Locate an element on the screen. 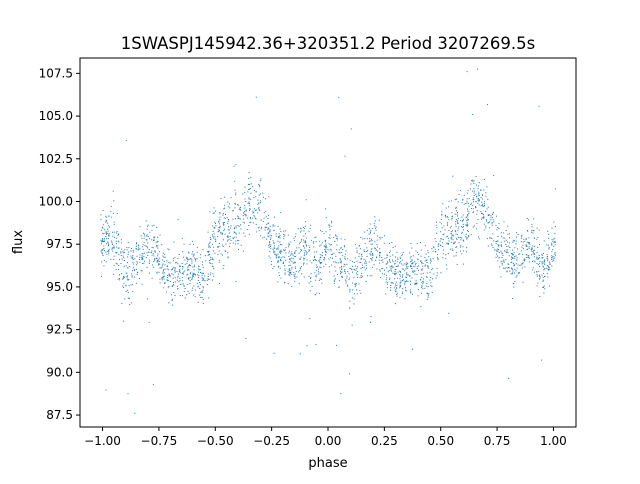  y-tick-label: 90.0 is located at coordinates (59, 372).